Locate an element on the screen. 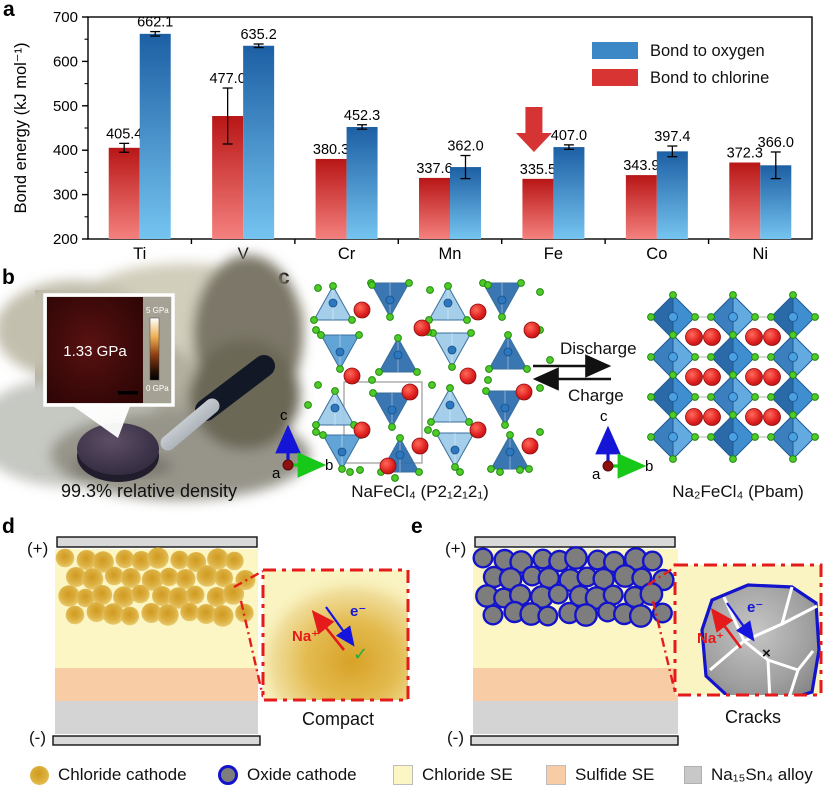  na-ion-arrow is located at coordinates (726, 628).